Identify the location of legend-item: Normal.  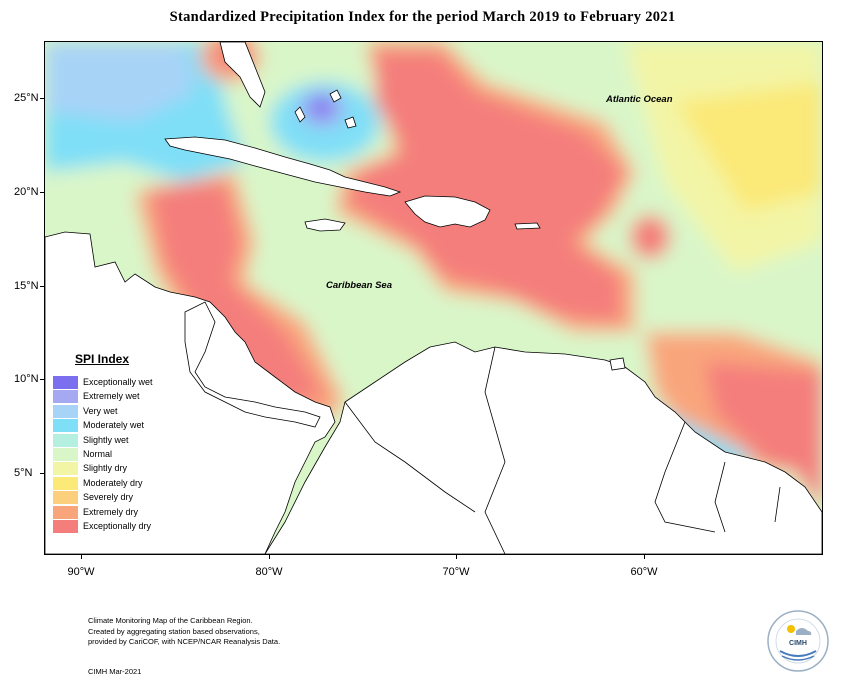
(118, 454).